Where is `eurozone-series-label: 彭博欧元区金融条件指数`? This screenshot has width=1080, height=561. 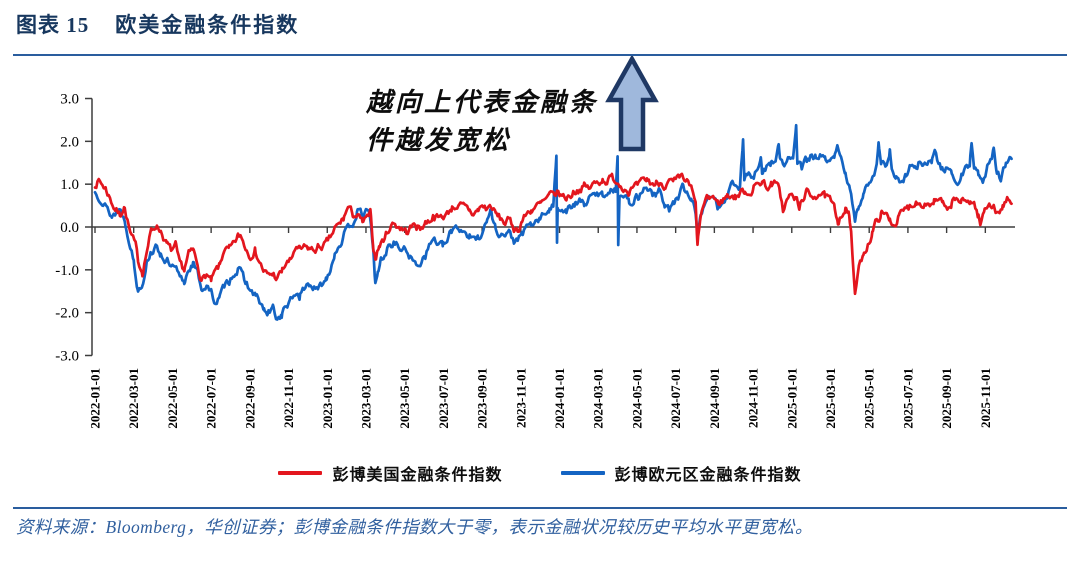
eurozone-series-label: 彭博欧元区金融条件指数 is located at coordinates (708, 475).